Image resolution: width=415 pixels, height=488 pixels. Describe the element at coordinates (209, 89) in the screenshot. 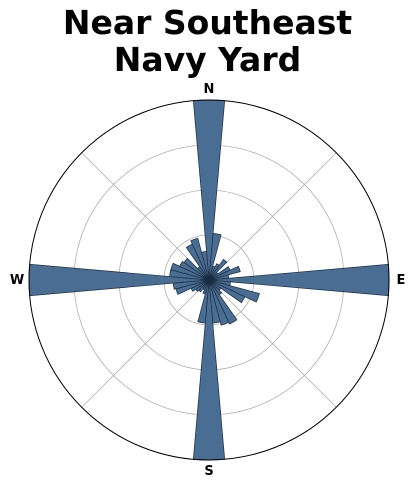

I see `compass-label-n: N` at that location.